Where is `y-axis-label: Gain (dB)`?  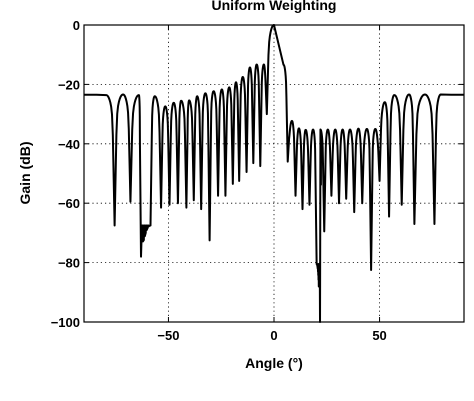 y-axis-label: Gain (dB) is located at coordinates (25, 173).